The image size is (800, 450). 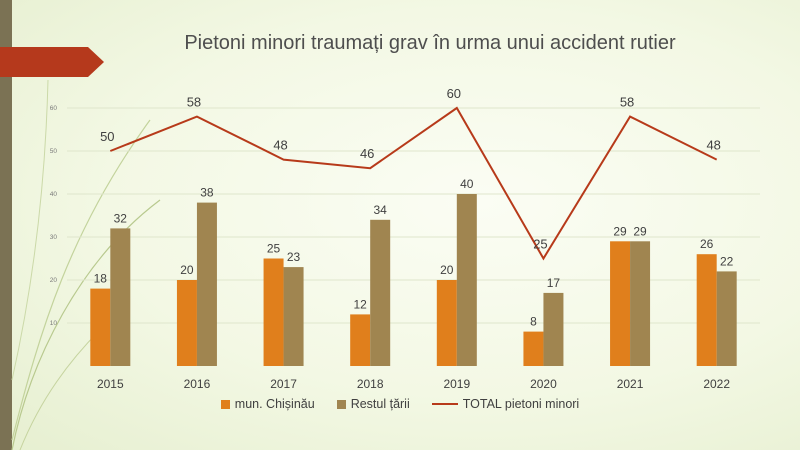 I want to click on bar-data-label: 18, so click(x=101, y=279).